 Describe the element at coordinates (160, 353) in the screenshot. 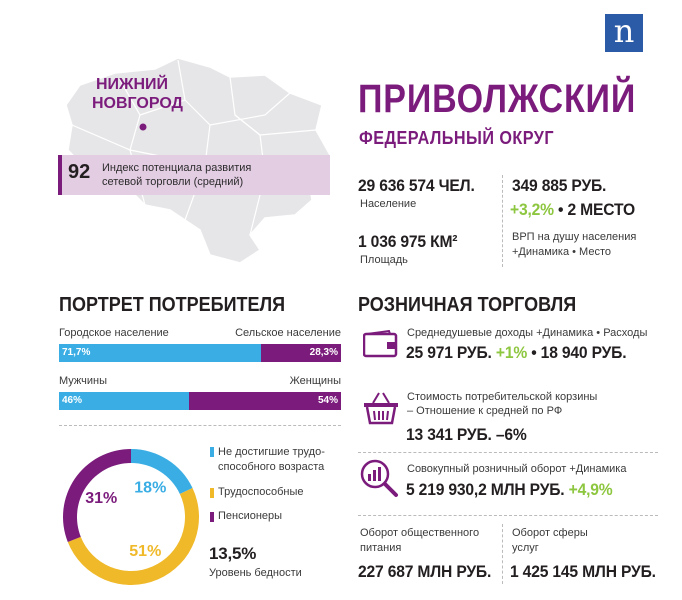

I see `urban-bar-left: 71,7%` at that location.